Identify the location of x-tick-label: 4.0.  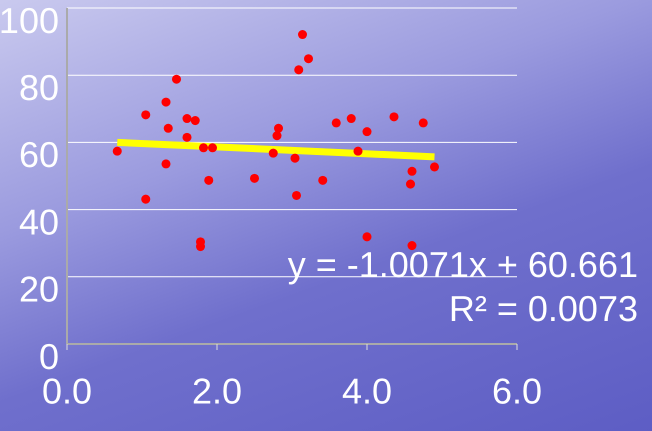
(367, 391).